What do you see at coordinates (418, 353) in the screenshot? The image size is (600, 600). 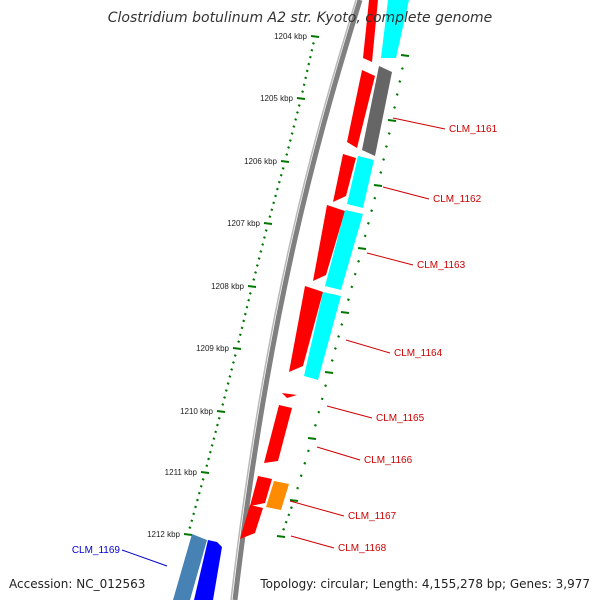 I see `gene-label: CLM_1164` at bounding box center [418, 353].